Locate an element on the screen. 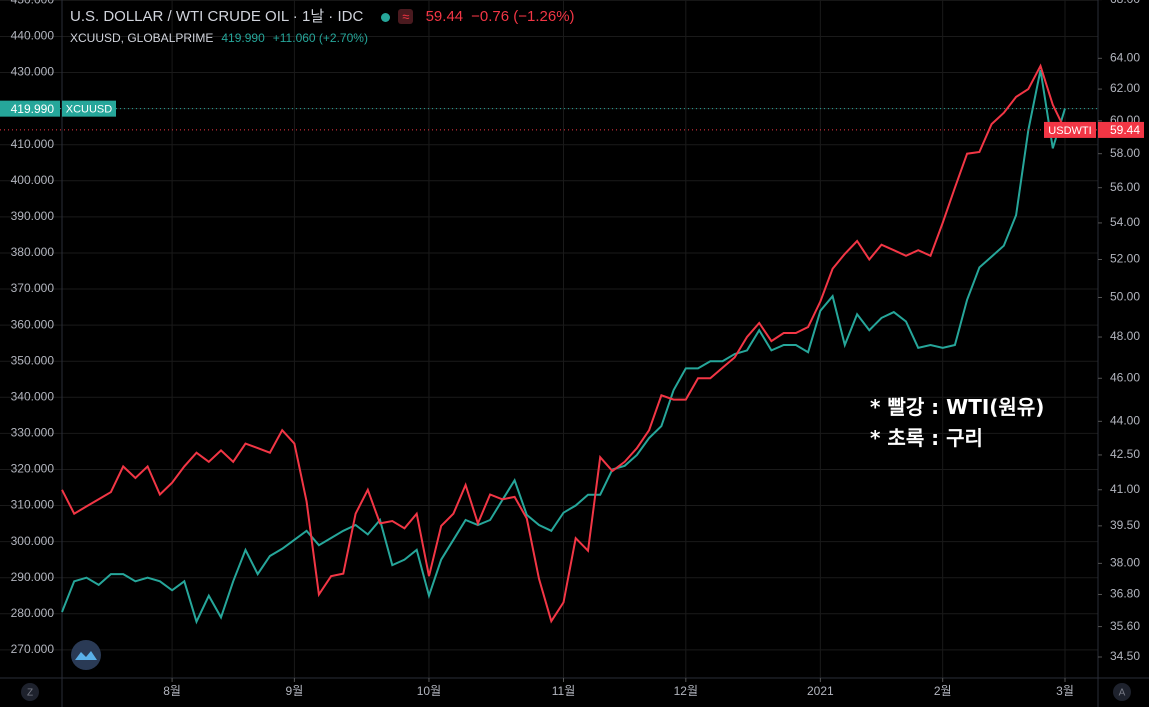  y-tick-label: 410.000 is located at coordinates (33, 144).